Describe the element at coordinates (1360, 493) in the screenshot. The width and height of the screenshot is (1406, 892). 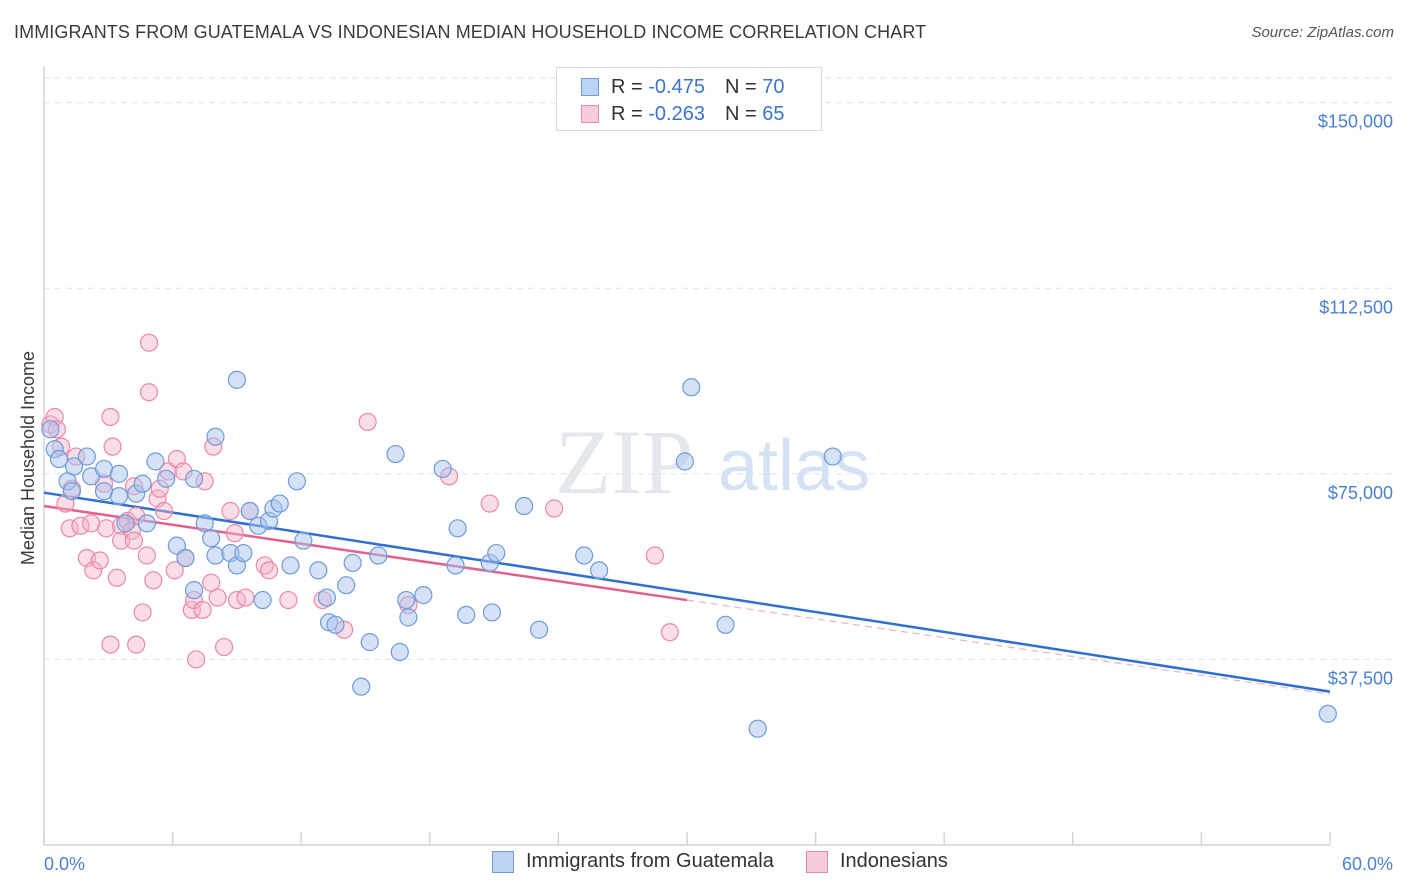
I see `y-tick-label: $75,000` at that location.